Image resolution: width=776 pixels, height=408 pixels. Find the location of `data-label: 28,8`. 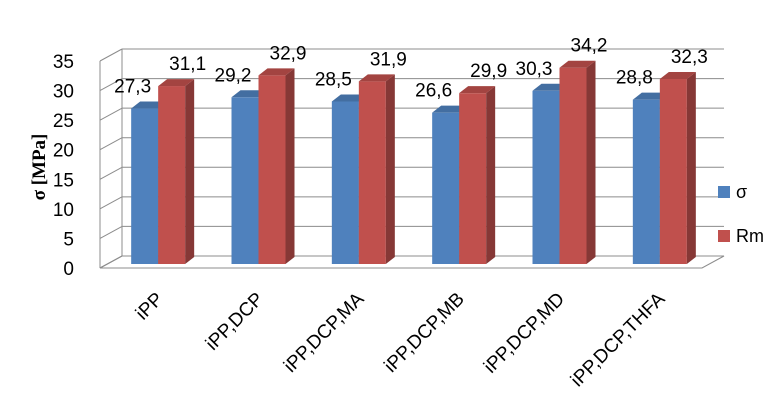

data-label: 28,8 is located at coordinates (634, 78).